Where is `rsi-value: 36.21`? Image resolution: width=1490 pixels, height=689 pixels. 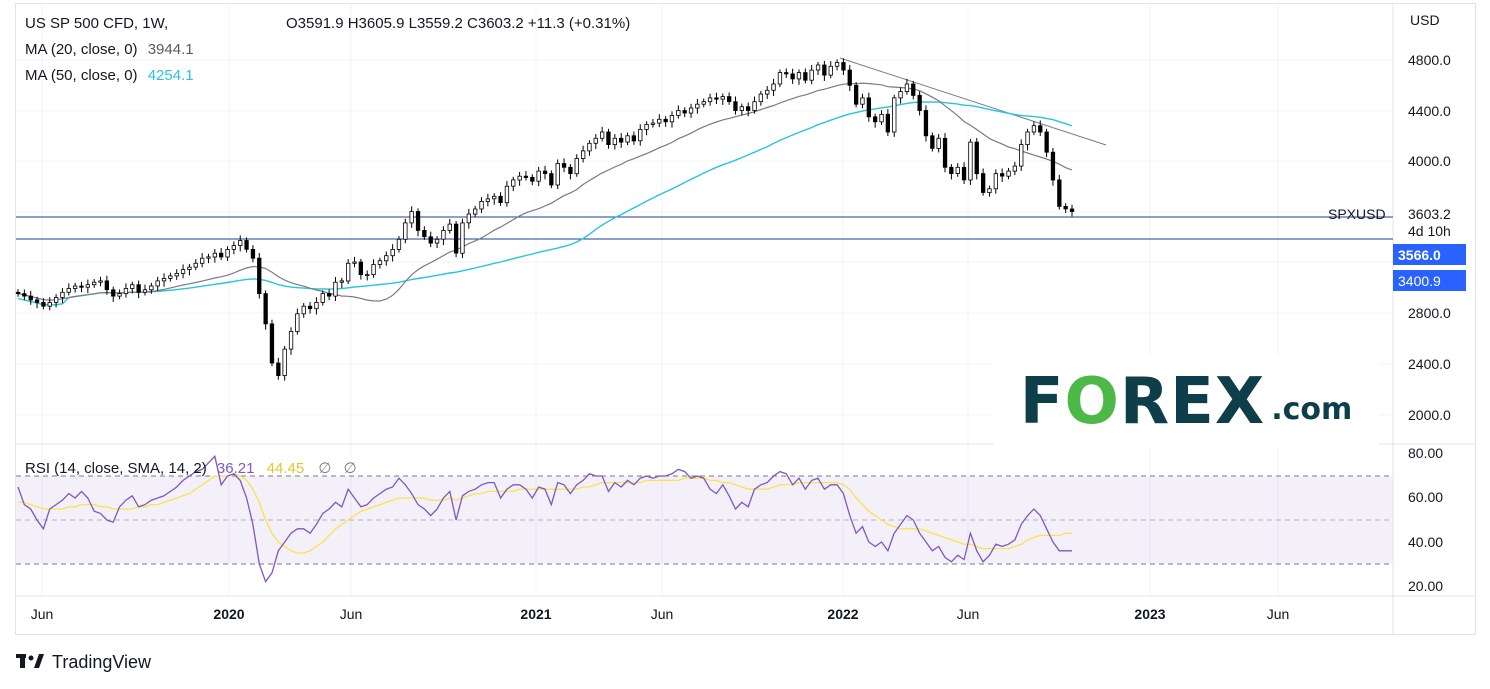 rsi-value: 36.21 is located at coordinates (235, 468).